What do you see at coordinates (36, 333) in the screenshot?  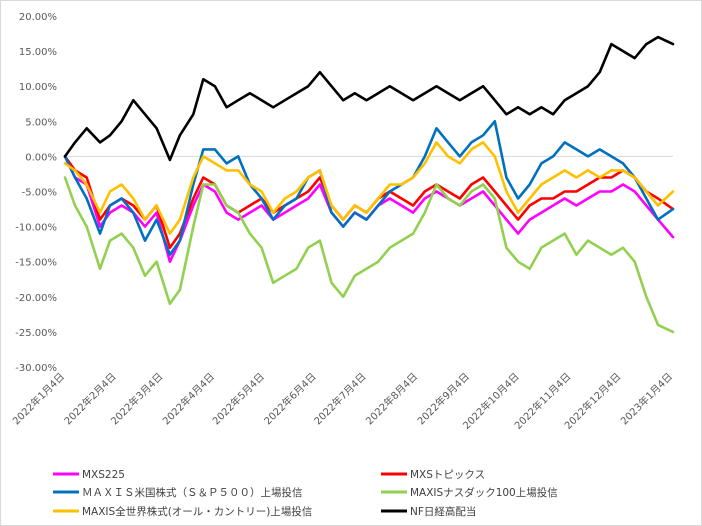 I see `y-tick-label: -25.00%` at bounding box center [36, 333].